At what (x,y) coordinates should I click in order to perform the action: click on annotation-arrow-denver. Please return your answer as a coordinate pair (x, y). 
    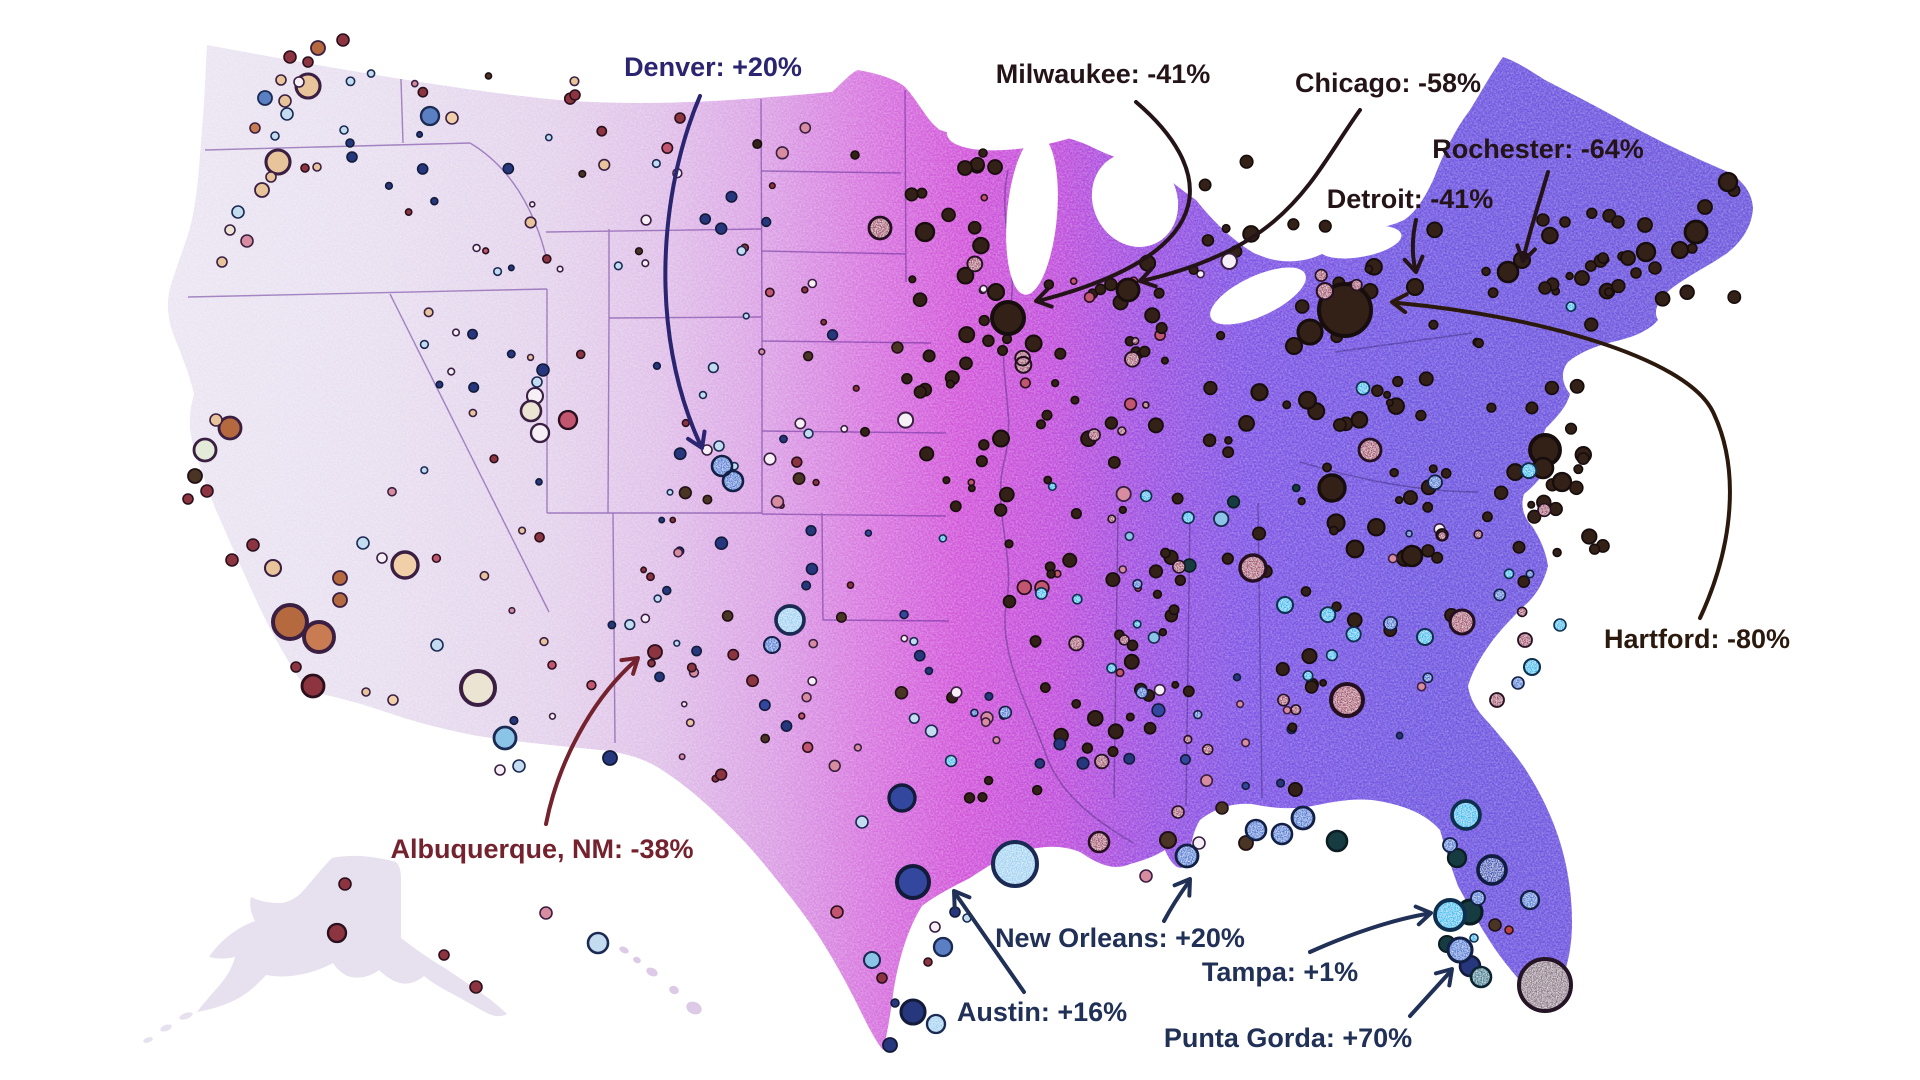
    Looking at the image, I should click on (682, 270).